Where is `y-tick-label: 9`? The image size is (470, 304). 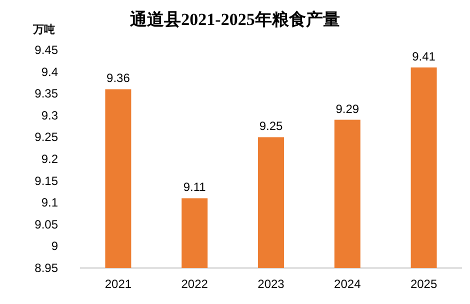
y-tick-label: 9 is located at coordinates (54, 246).